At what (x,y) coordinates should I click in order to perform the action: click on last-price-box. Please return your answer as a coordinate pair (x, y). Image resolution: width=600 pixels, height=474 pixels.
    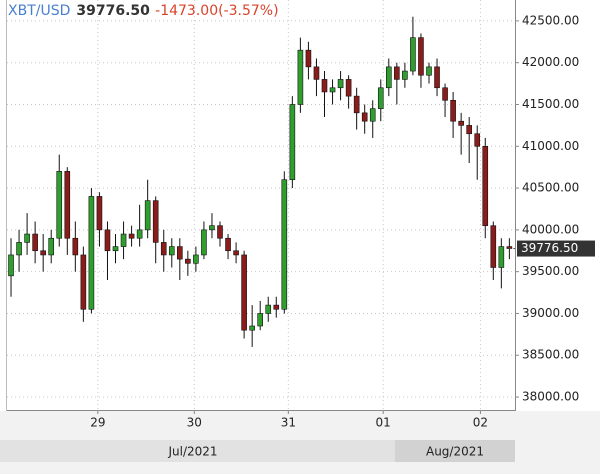
    Looking at the image, I should click on (556, 248).